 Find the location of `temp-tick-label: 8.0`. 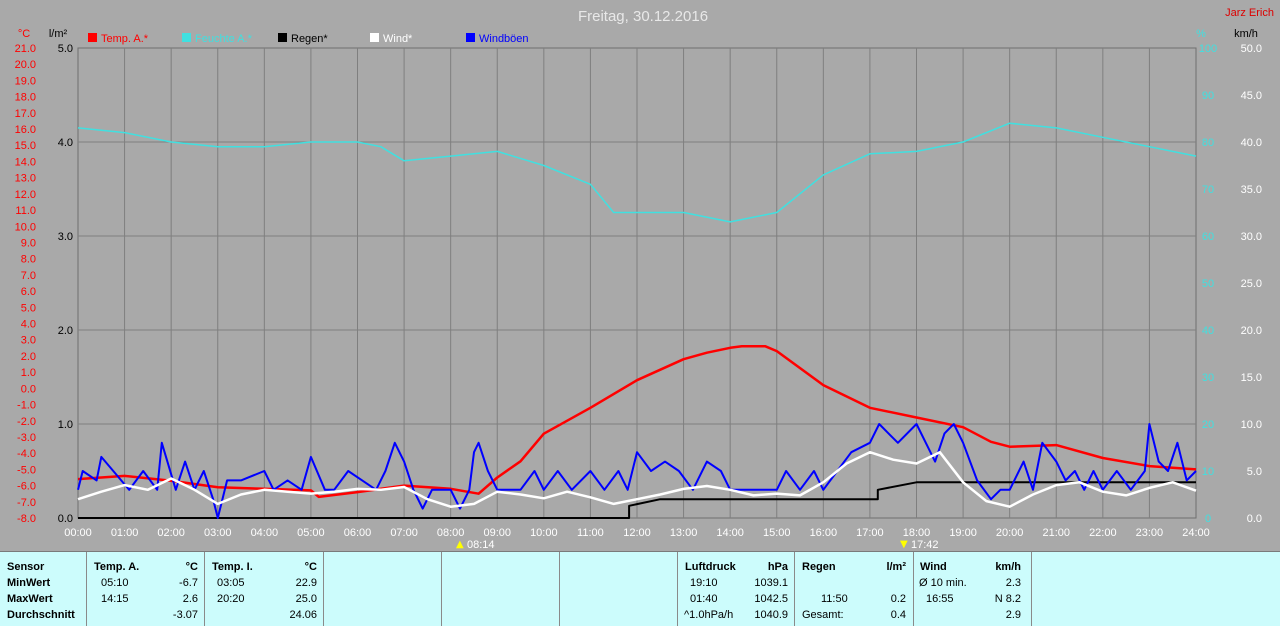

temp-tick-label: 8.0 is located at coordinates (28, 260).